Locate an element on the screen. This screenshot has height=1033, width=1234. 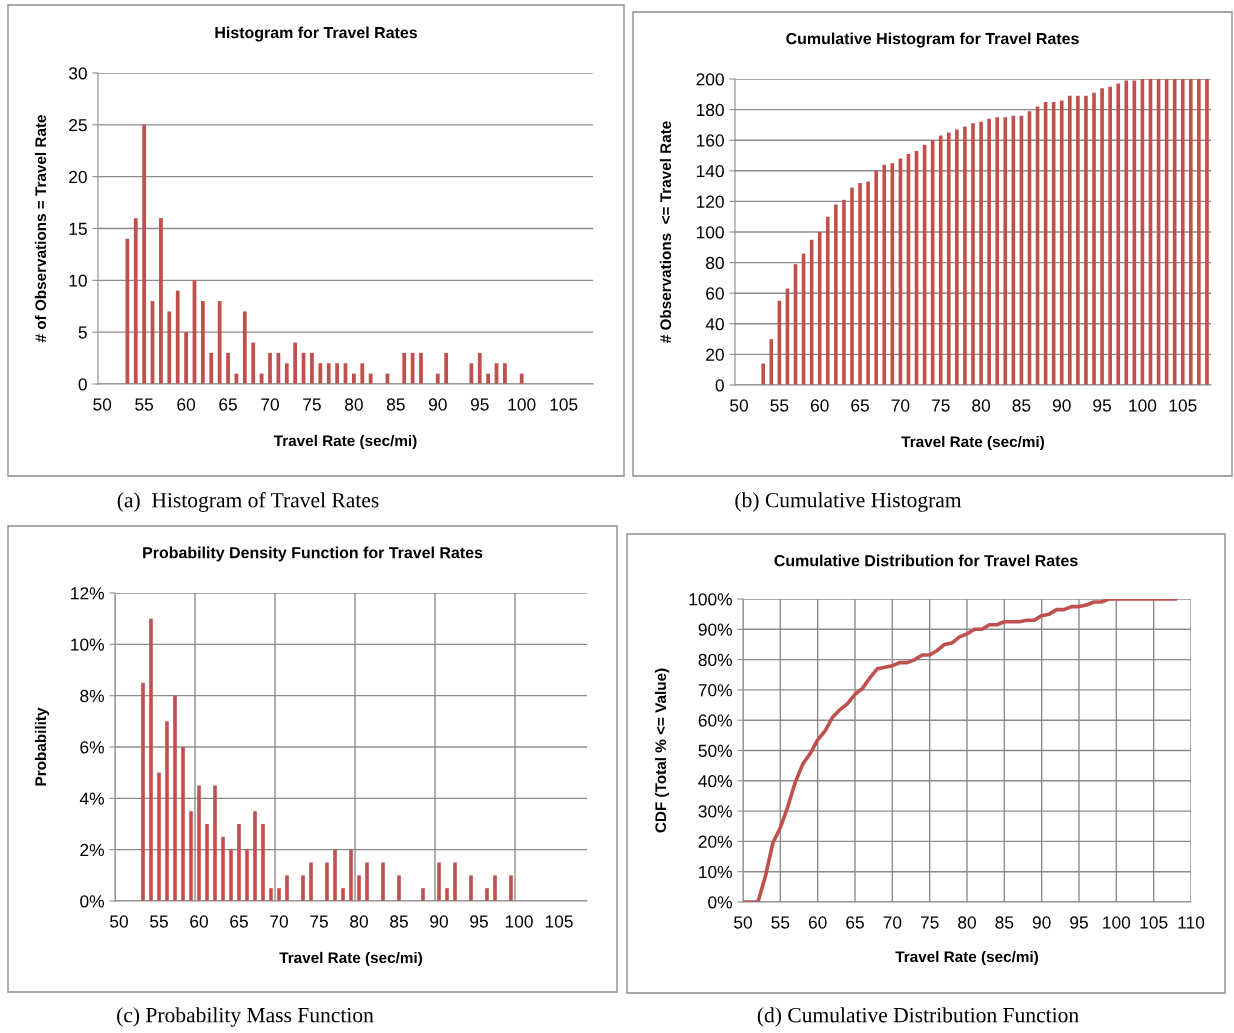
text: (c) Probability Mass Function is located at coordinates (245, 1017).